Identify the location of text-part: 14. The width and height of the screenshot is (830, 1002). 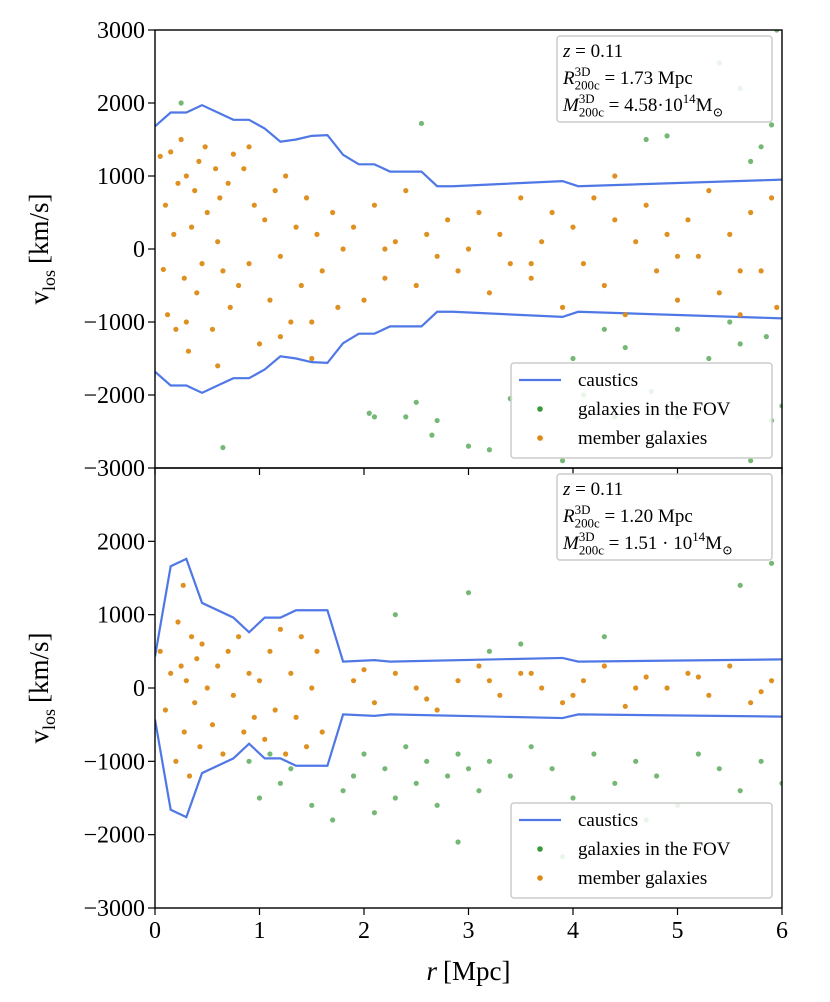
(689, 98).